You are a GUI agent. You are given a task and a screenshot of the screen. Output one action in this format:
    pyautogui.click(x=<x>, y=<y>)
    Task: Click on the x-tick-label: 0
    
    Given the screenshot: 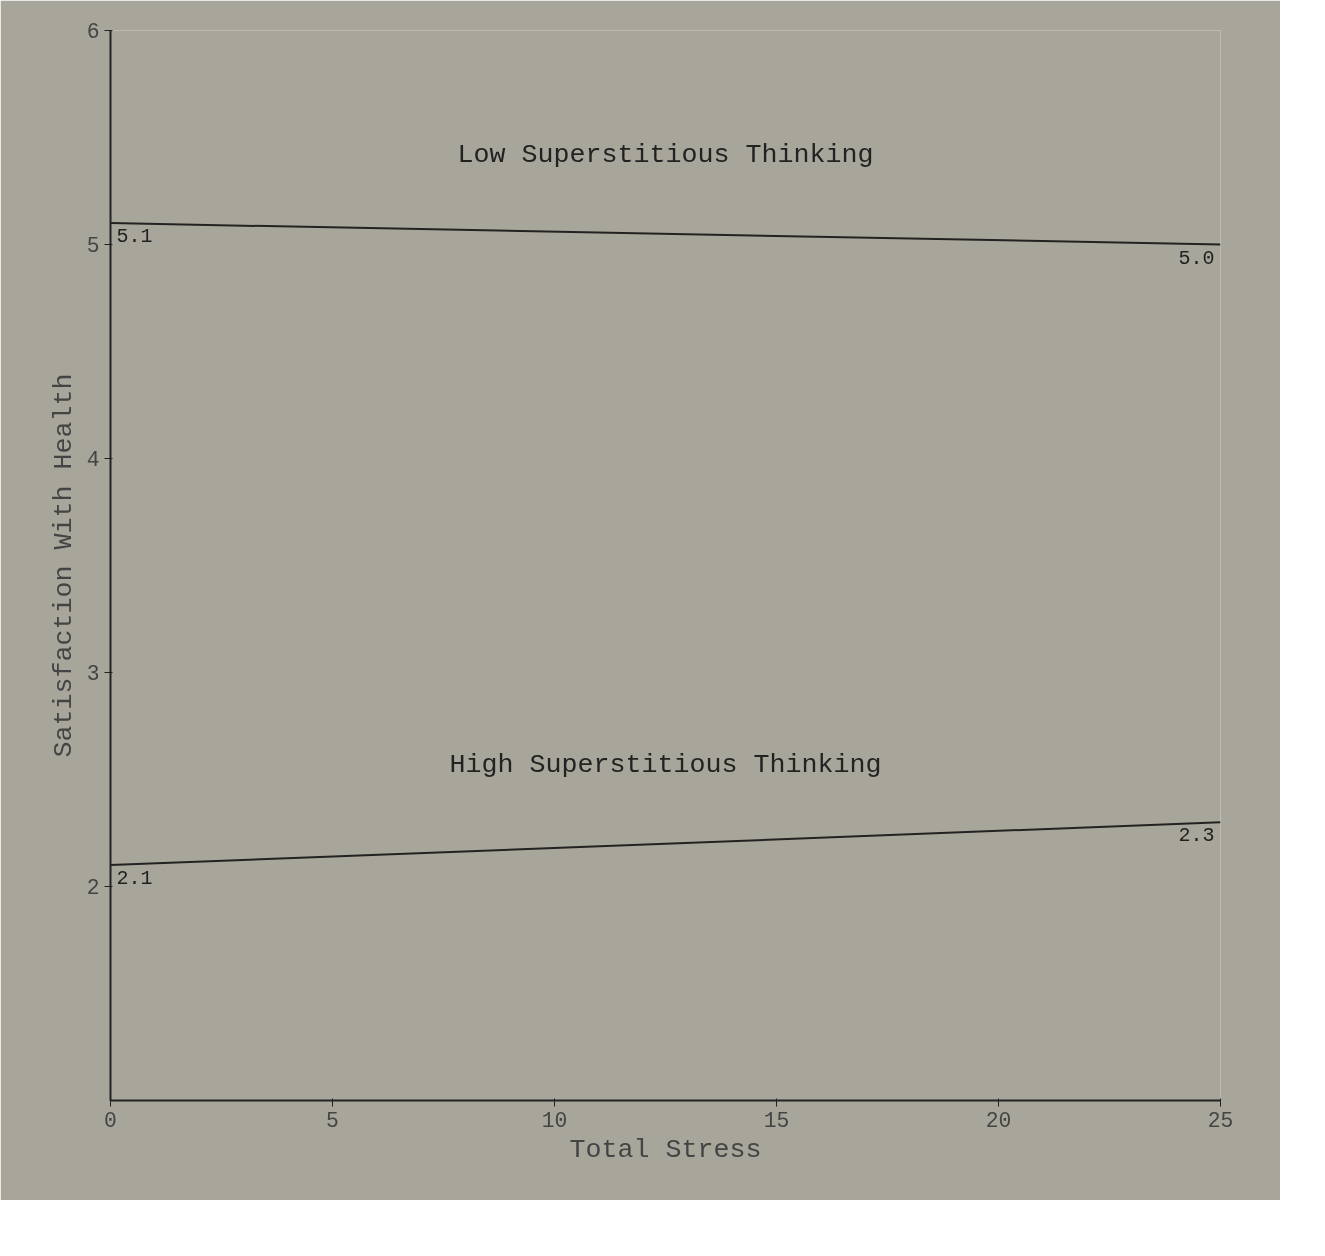 What is the action you would take?
    pyautogui.click(x=110, y=1120)
    